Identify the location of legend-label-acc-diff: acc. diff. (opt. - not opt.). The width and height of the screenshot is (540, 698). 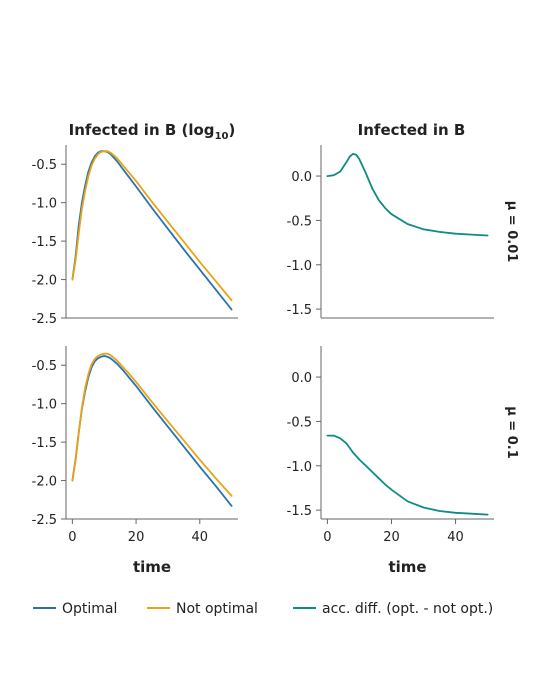
(407, 609).